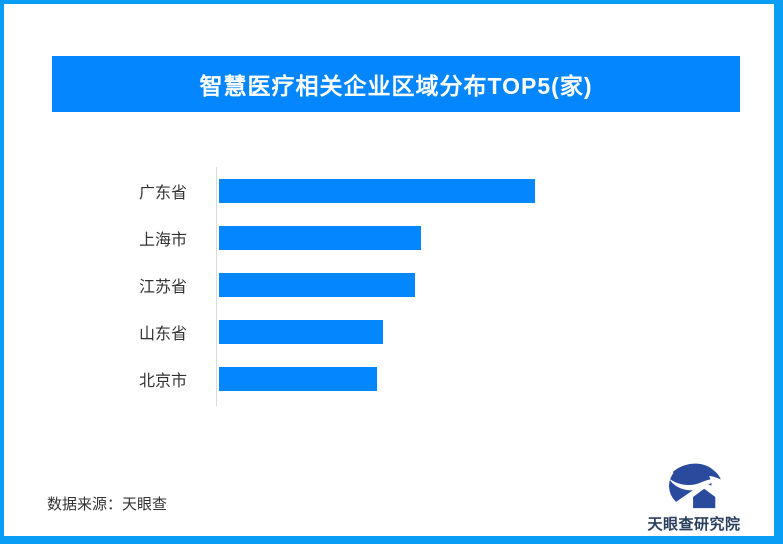 The height and width of the screenshot is (544, 783). I want to click on tianyancha-logo-icon, so click(694, 485).